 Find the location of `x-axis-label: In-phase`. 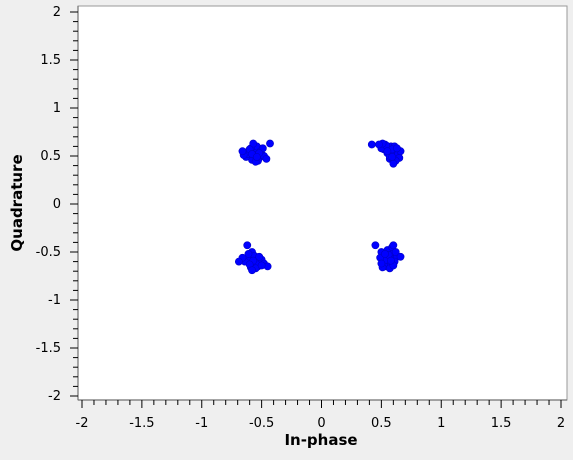

x-axis-label: In-phase is located at coordinates (320, 440).